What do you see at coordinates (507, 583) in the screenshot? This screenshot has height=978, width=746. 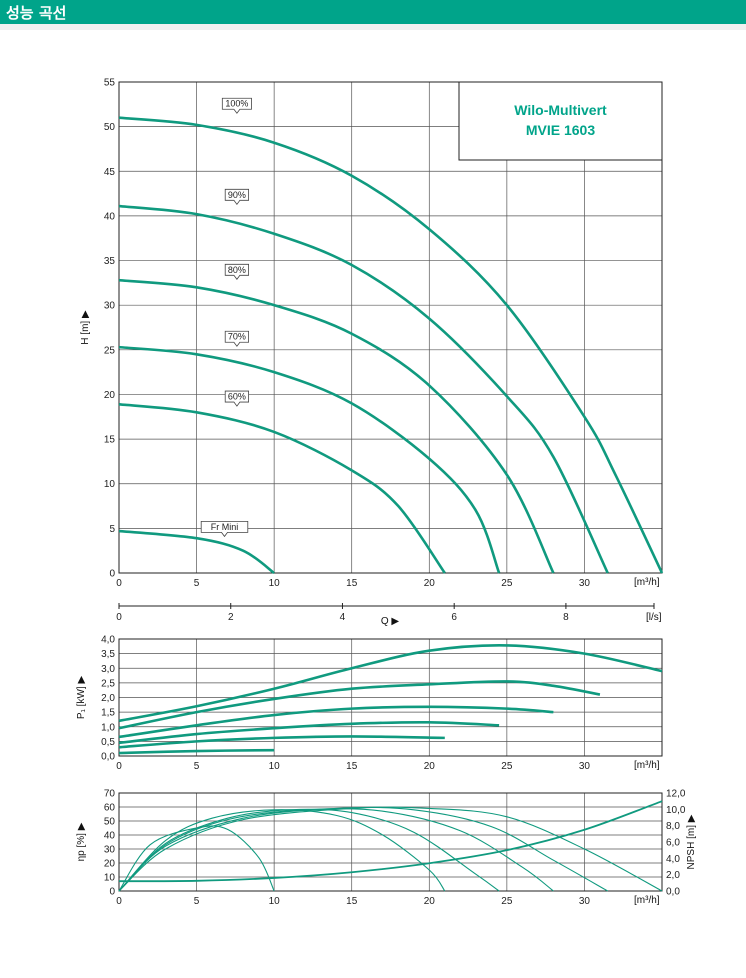 I see `head-x-tick-label: 25` at bounding box center [507, 583].